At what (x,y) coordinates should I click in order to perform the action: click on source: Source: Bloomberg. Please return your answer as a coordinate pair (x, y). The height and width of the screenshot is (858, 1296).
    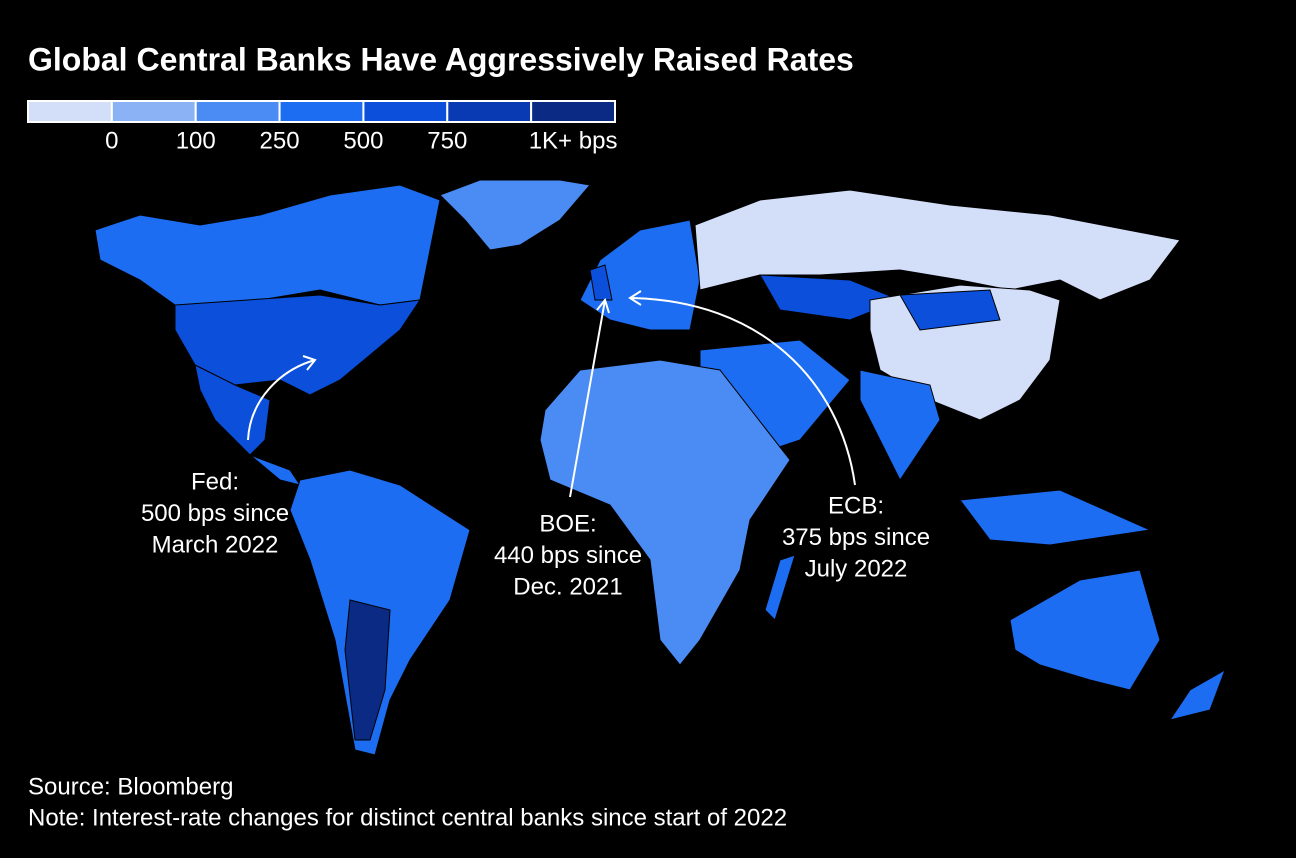
    Looking at the image, I should click on (130, 786).